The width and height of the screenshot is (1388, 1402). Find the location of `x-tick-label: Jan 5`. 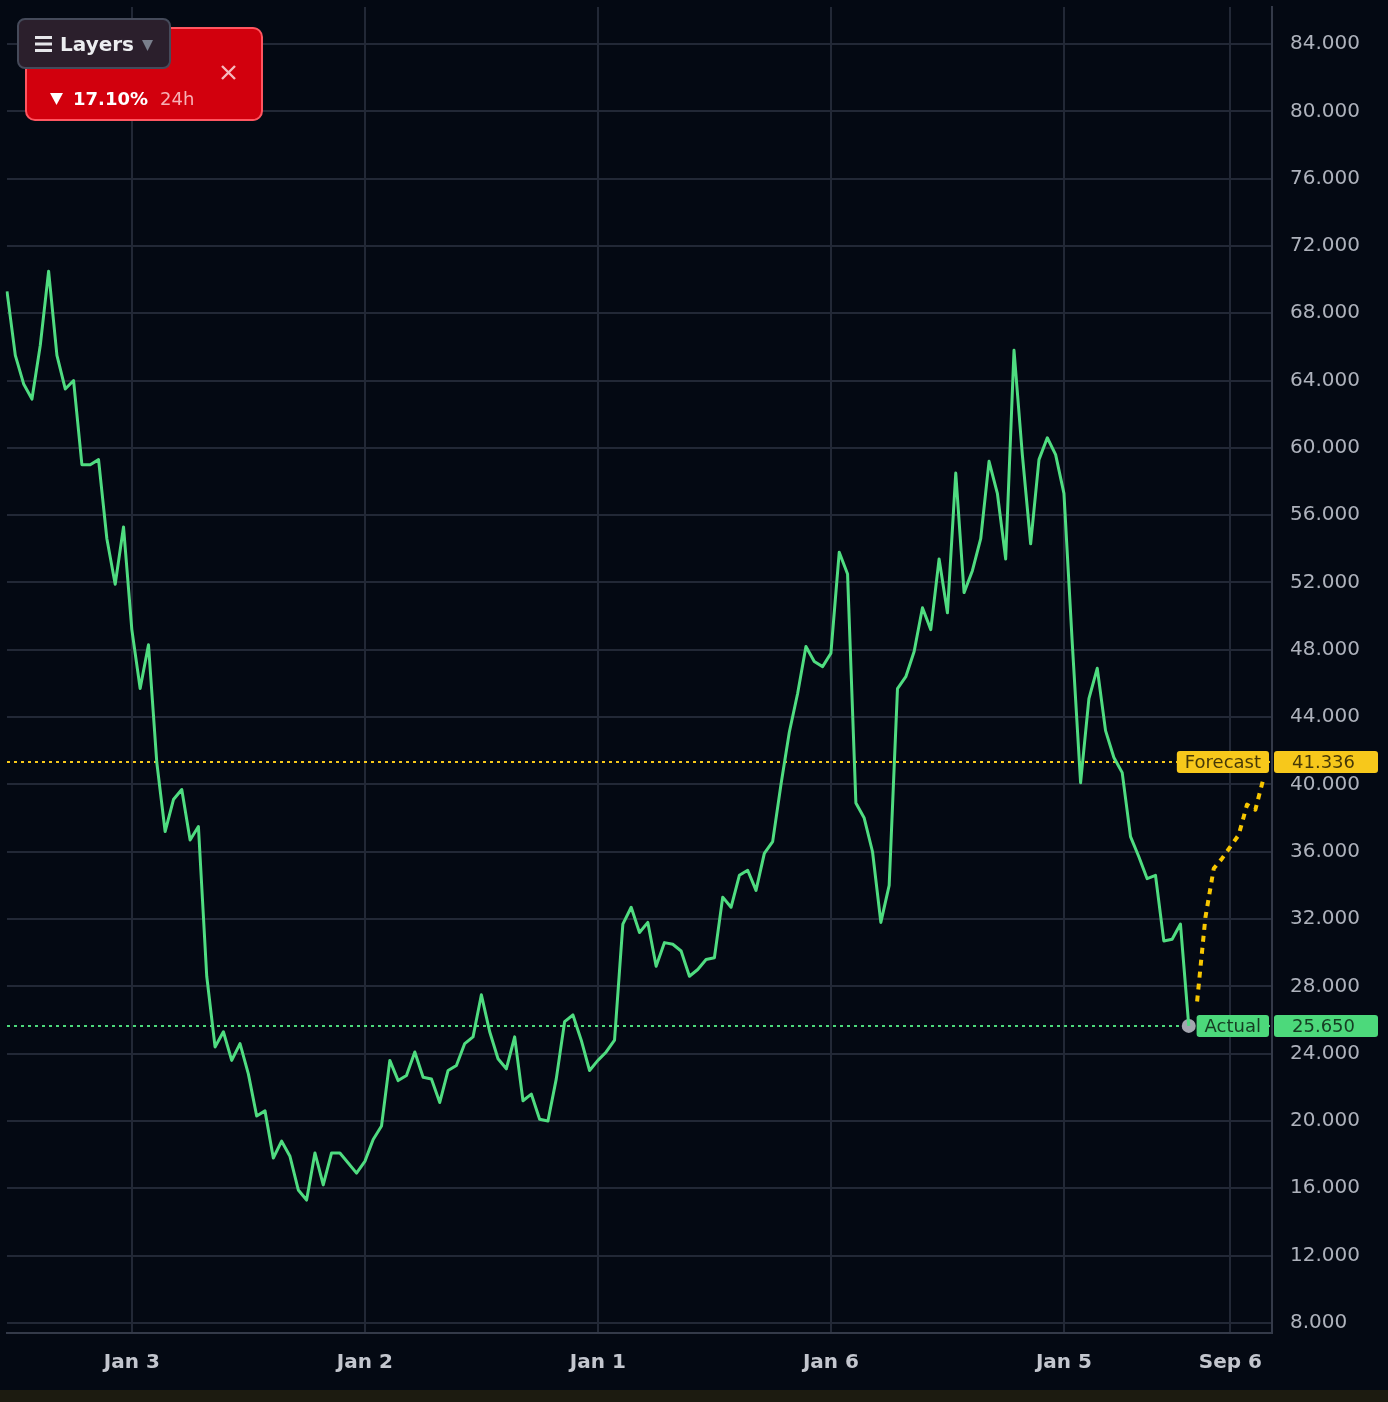

x-tick-label: Jan 5 is located at coordinates (1062, 1361).